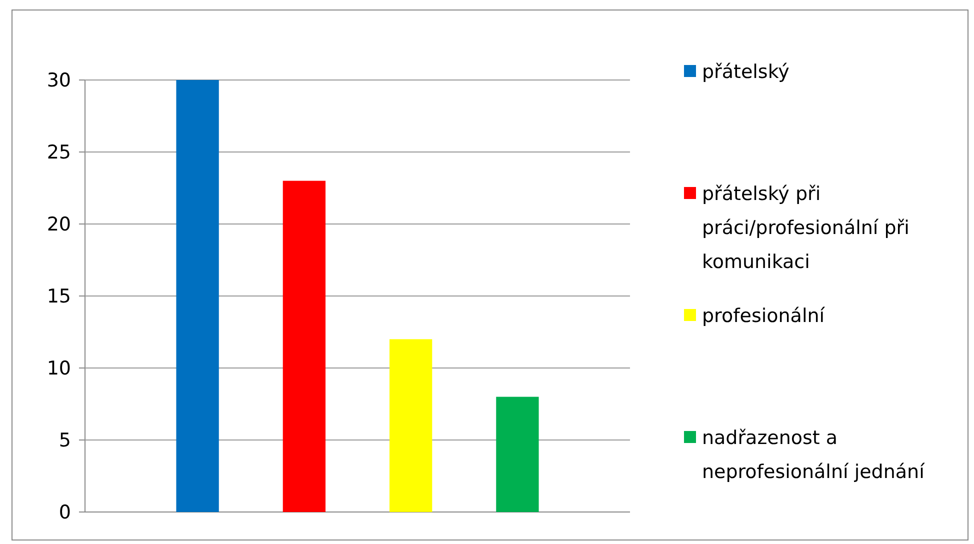 This screenshot has width=974, height=544. I want to click on y-tick-label: 10, so click(58, 369).